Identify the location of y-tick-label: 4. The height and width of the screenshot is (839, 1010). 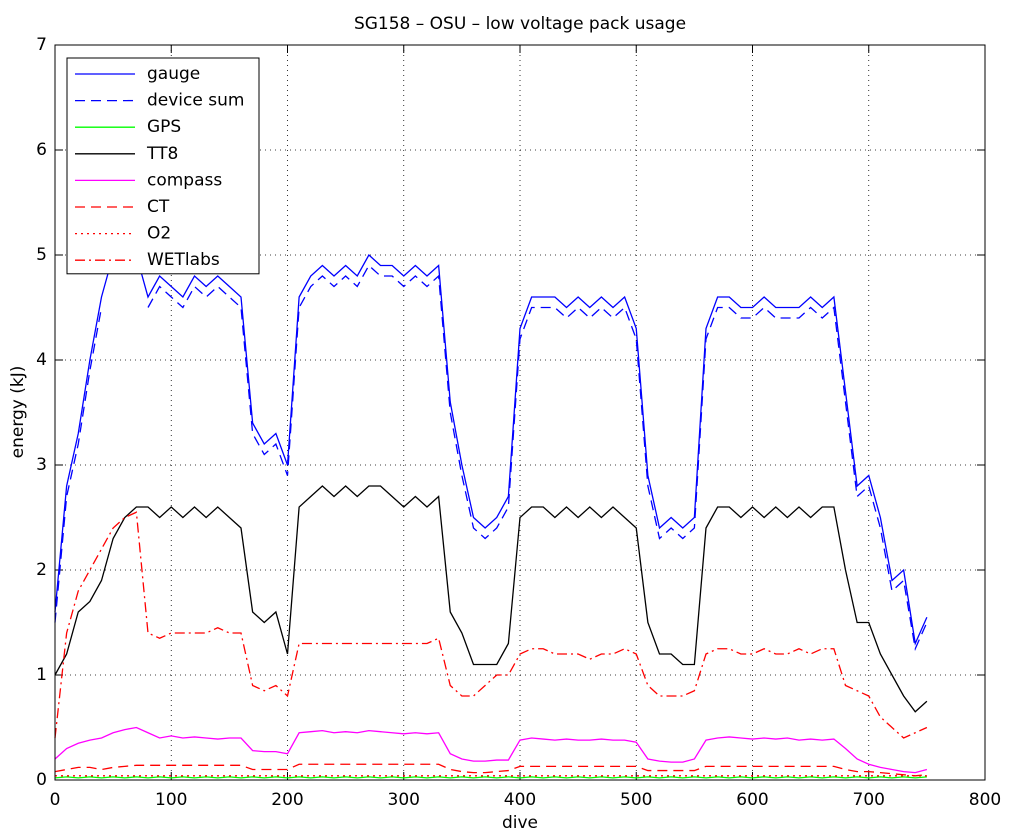
(41, 360).